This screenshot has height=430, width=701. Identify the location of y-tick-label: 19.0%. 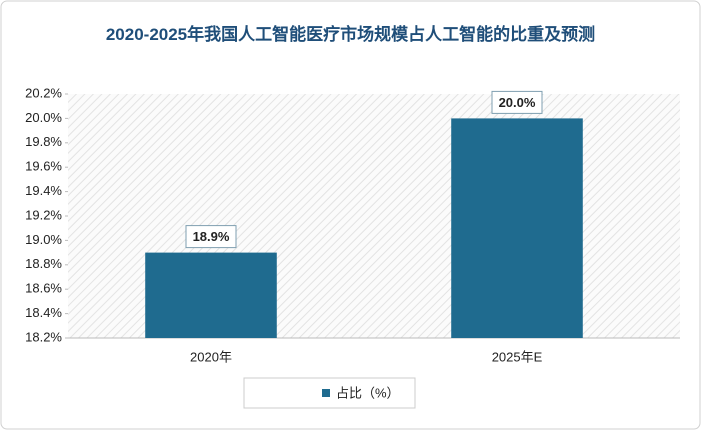
(43, 239).